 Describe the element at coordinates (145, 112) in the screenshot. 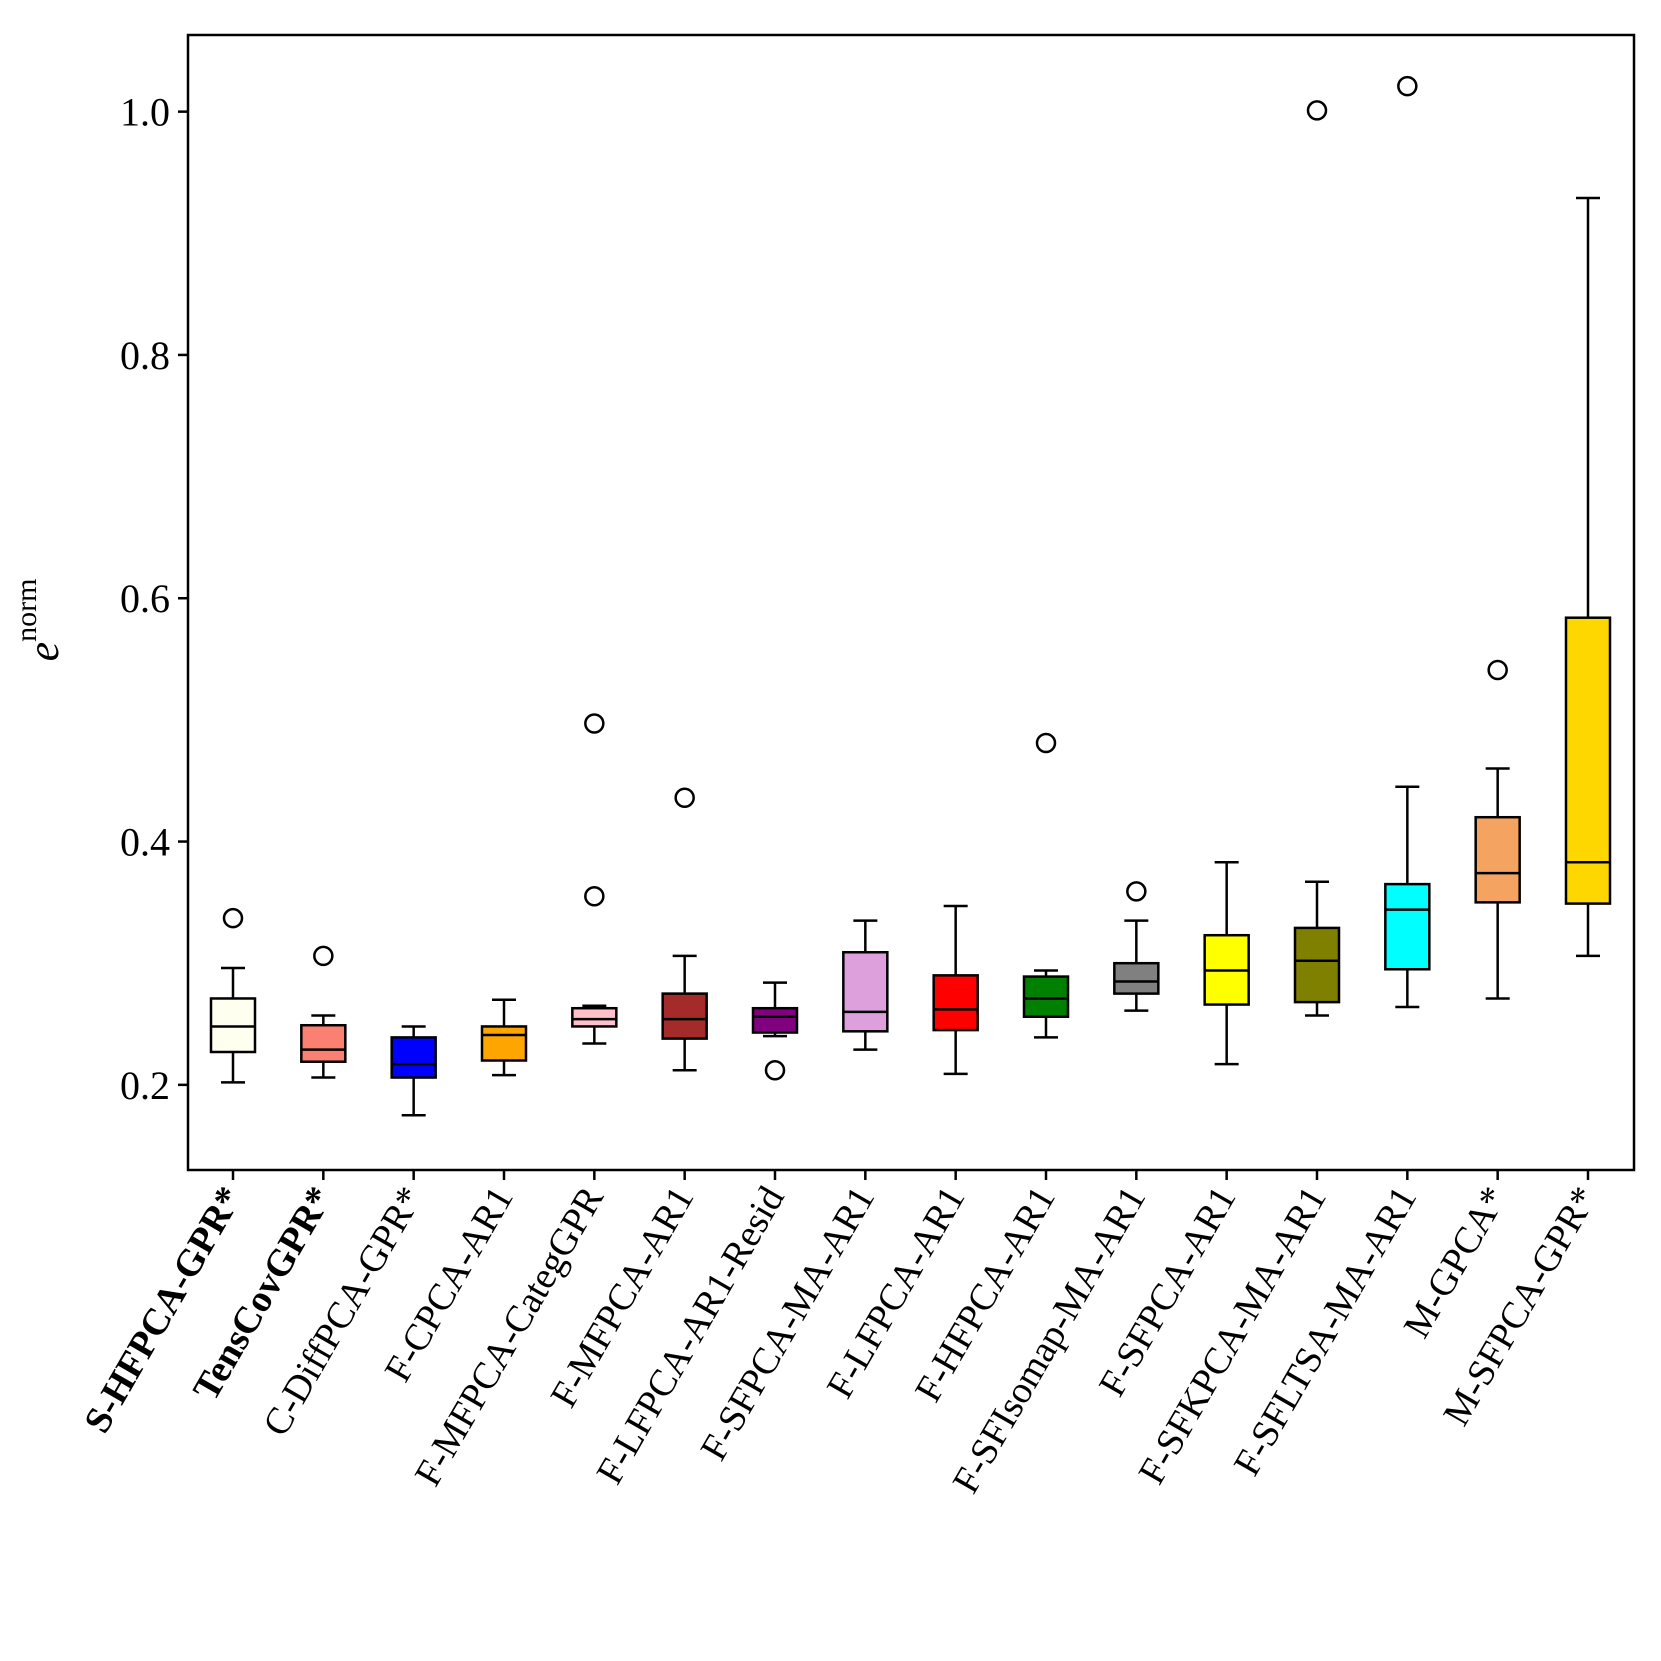

I see `y-tick-label: 1.0` at that location.